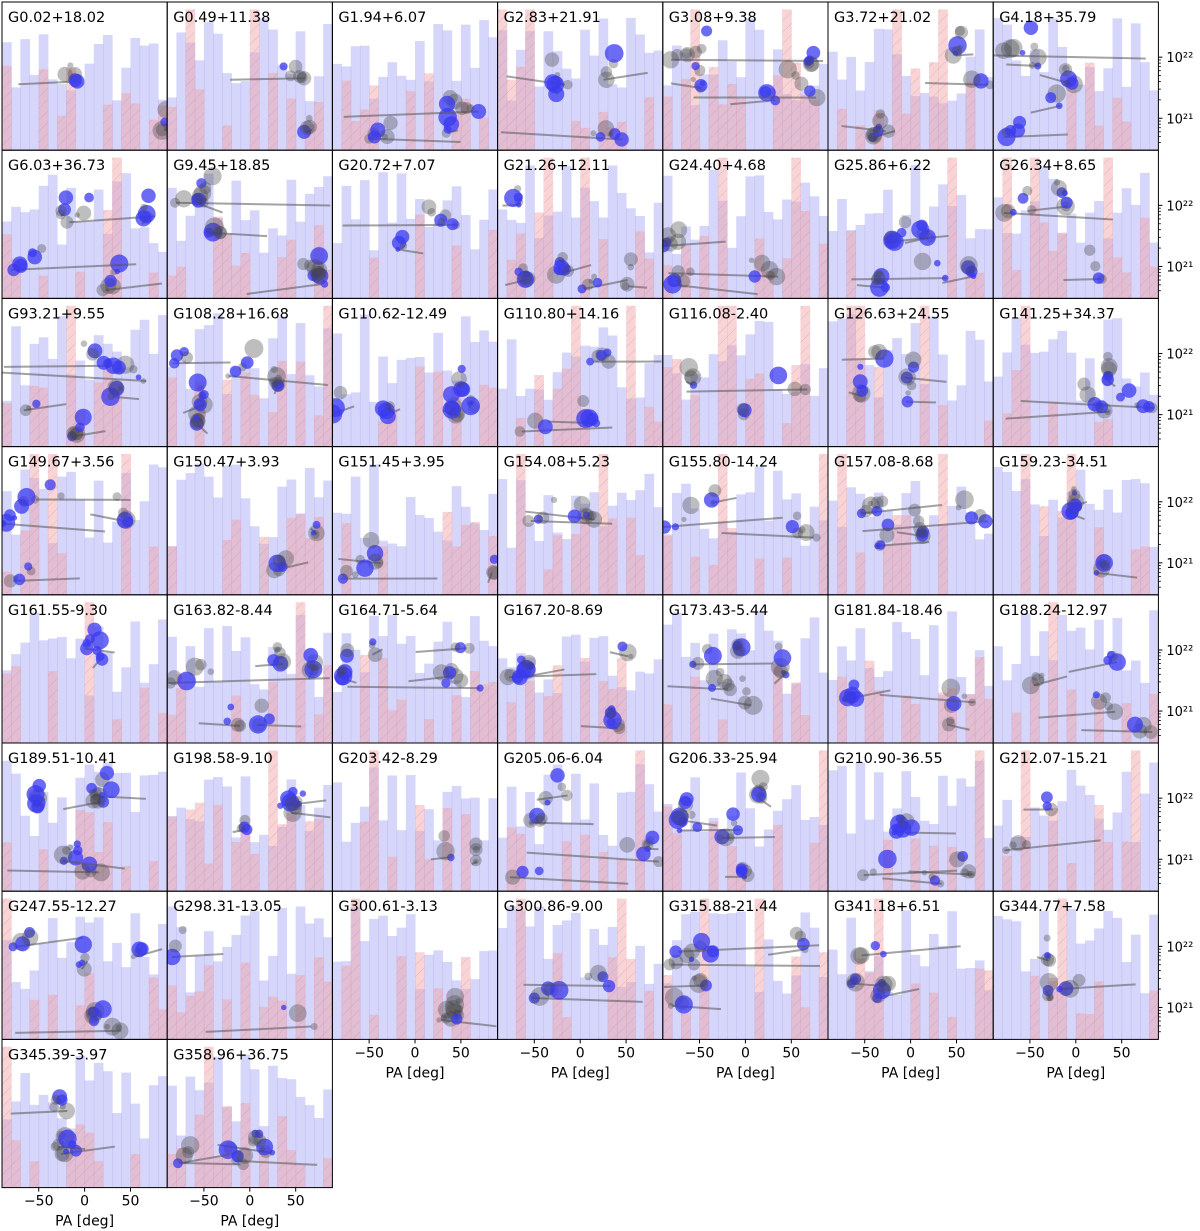  I want to click on x-axis-label: PA [deg], so click(745, 1073).